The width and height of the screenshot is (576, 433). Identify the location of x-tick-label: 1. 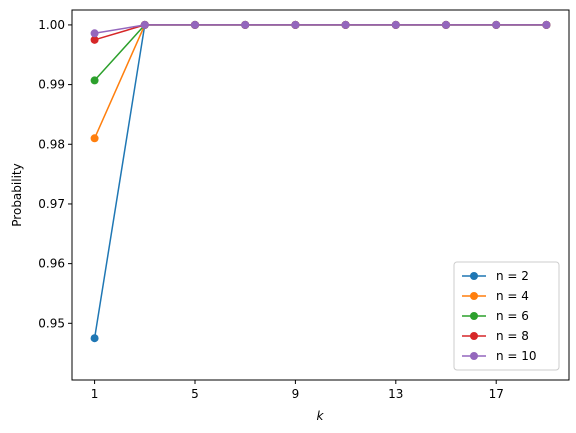
(95, 394).